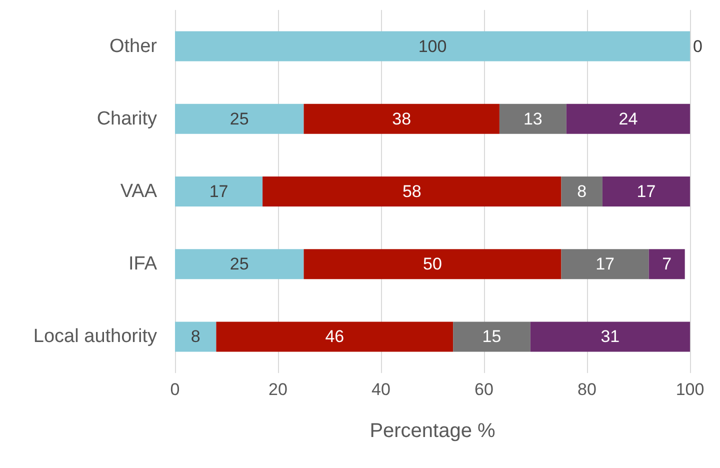 The image size is (720, 468). I want to click on x-tick-label: 20, so click(278, 389).